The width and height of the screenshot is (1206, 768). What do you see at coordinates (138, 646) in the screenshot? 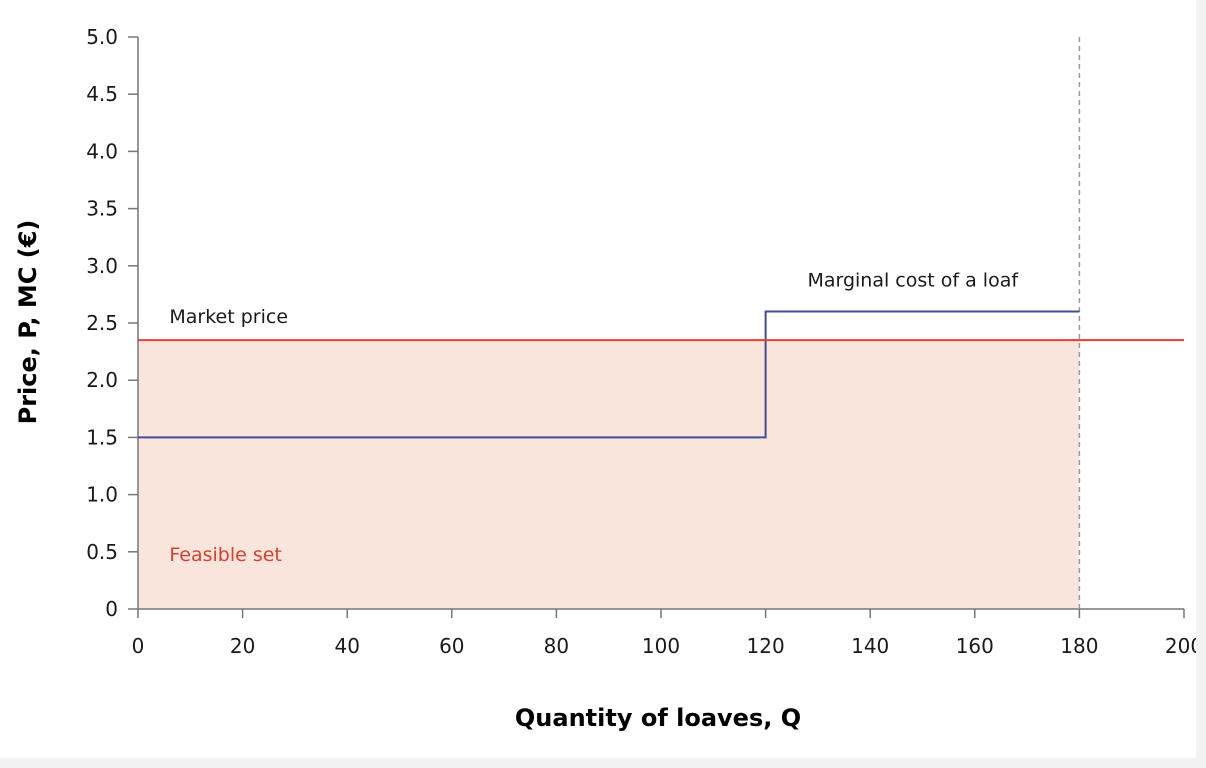
I see `x-tick-label: 0` at bounding box center [138, 646].